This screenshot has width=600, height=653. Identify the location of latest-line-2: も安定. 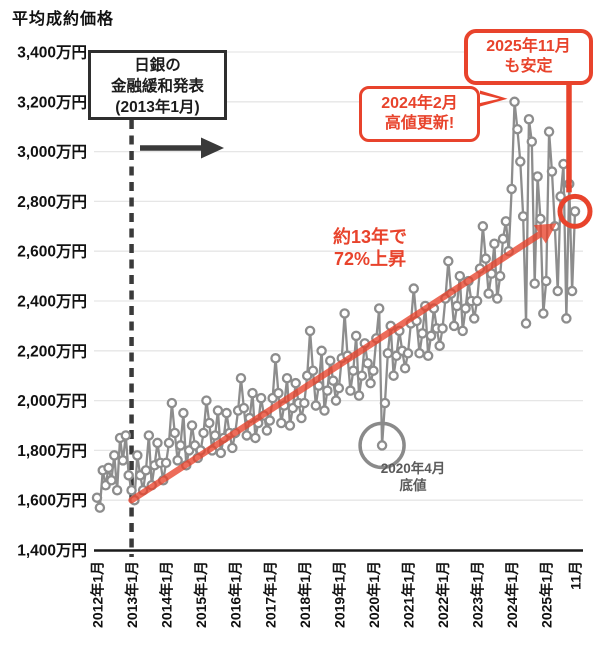
(528, 66).